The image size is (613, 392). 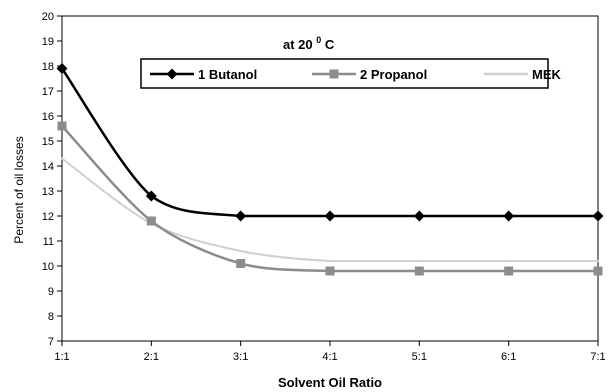 I want to click on legend-label: MEK, so click(x=547, y=74).